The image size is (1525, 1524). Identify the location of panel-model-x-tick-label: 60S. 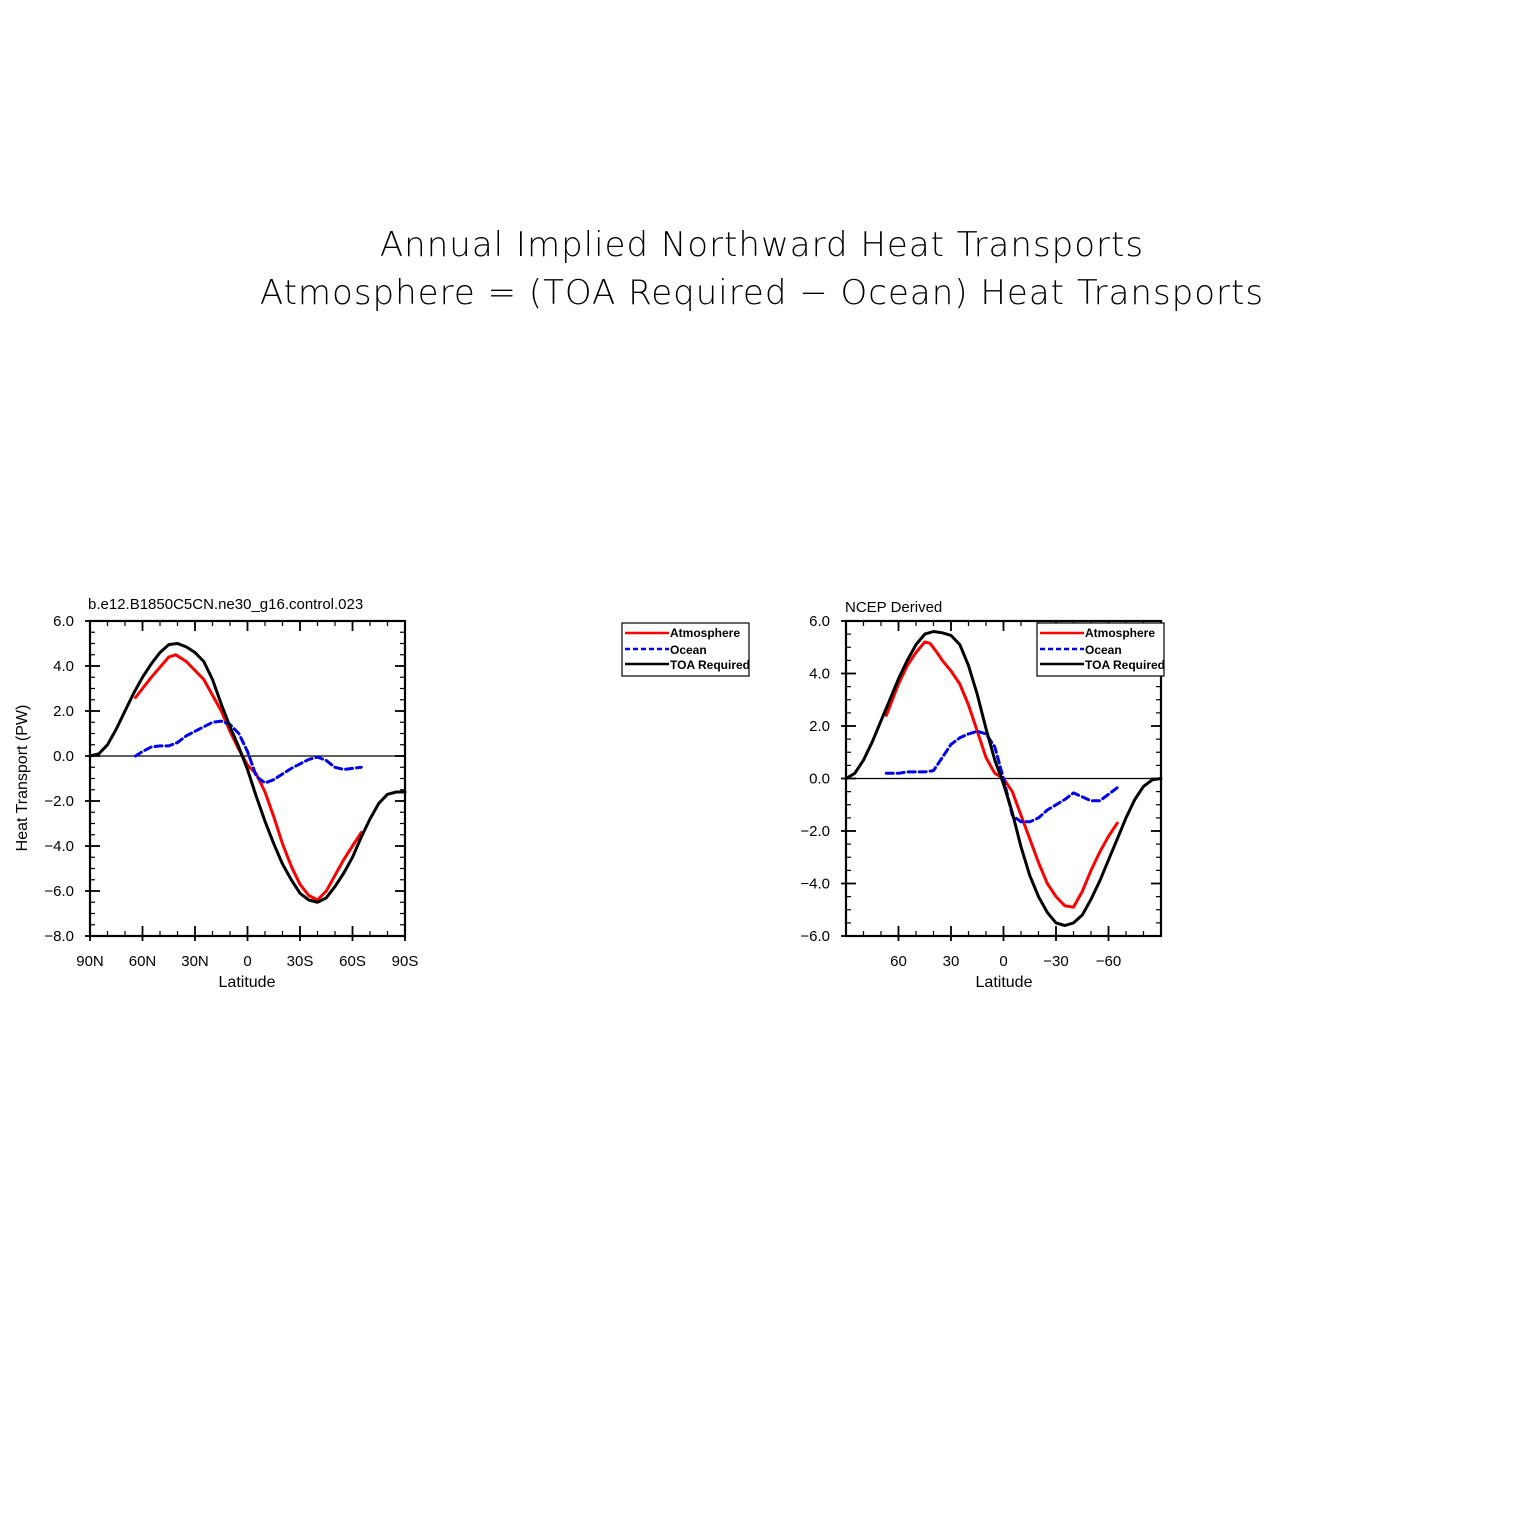
(352, 961).